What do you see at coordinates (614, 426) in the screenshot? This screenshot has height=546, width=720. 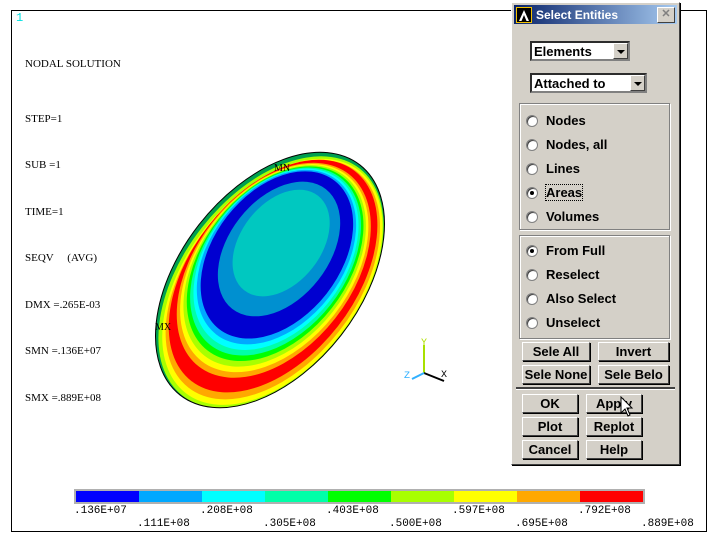 I see `replot-button: Replot` at bounding box center [614, 426].